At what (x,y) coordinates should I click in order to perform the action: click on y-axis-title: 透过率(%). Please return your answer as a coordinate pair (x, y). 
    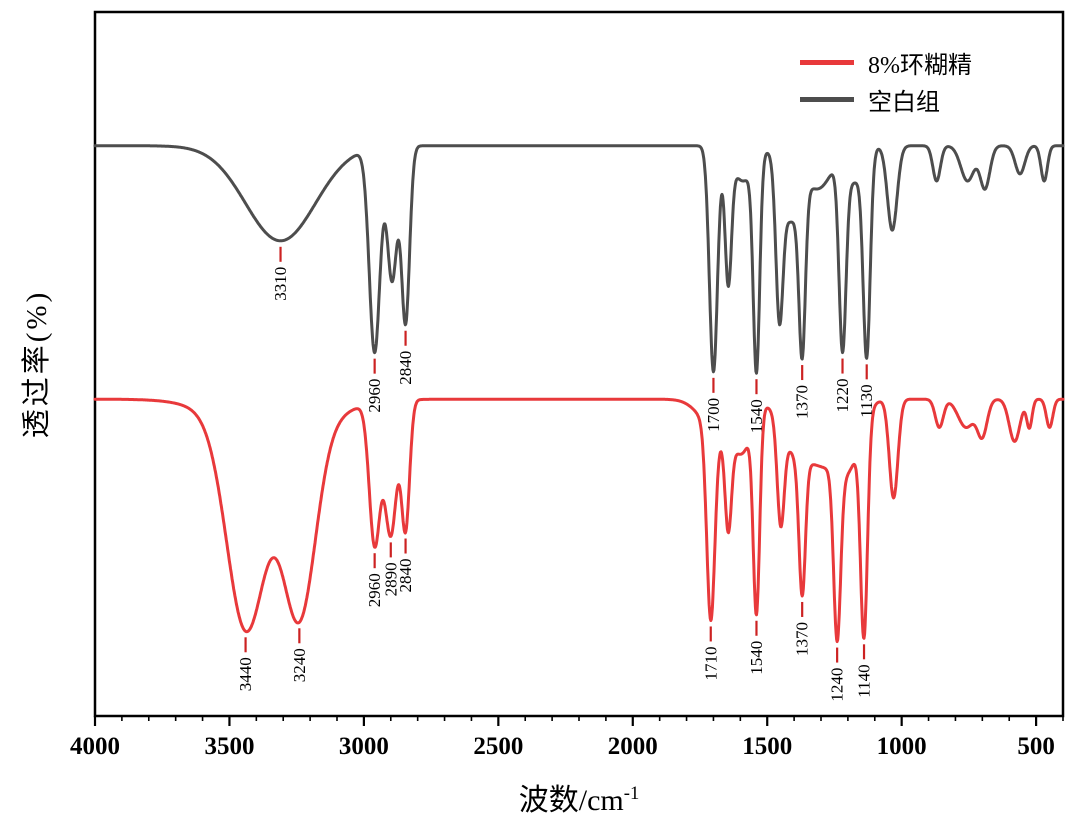
    Looking at the image, I should click on (37, 364).